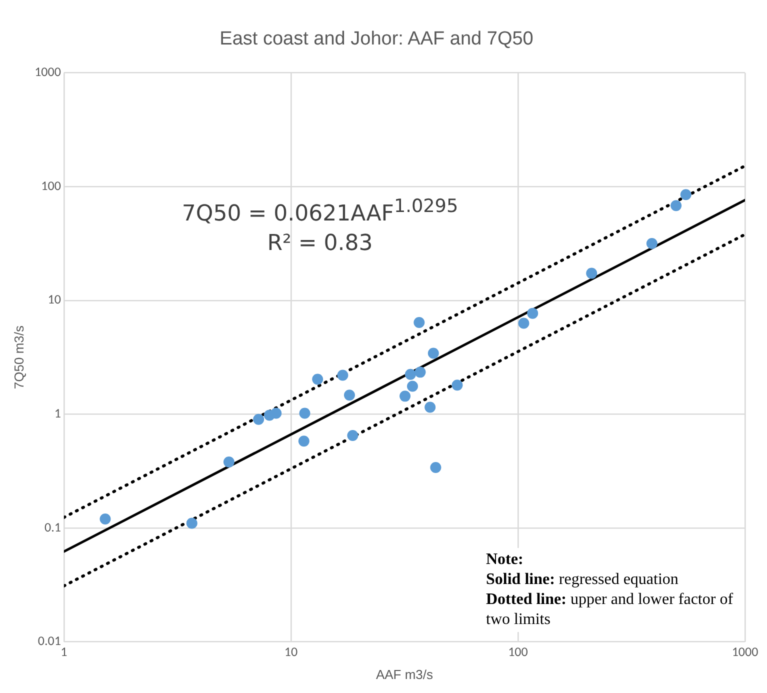  I want to click on text: 7Q50 = 0.0621AAF$^{1.0295}$ R² = 0.83, so click(320, 226).